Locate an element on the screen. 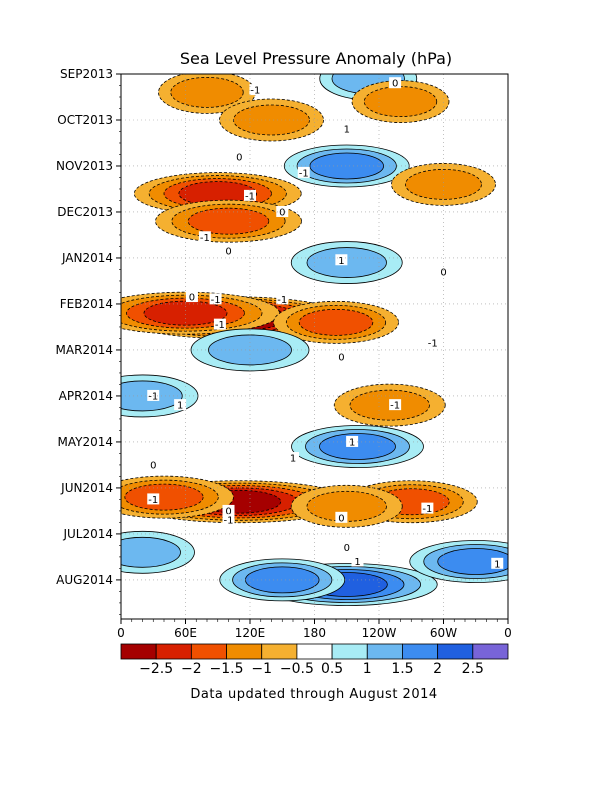 The image size is (600, 800). colorbar-label: 1 is located at coordinates (367, 669).